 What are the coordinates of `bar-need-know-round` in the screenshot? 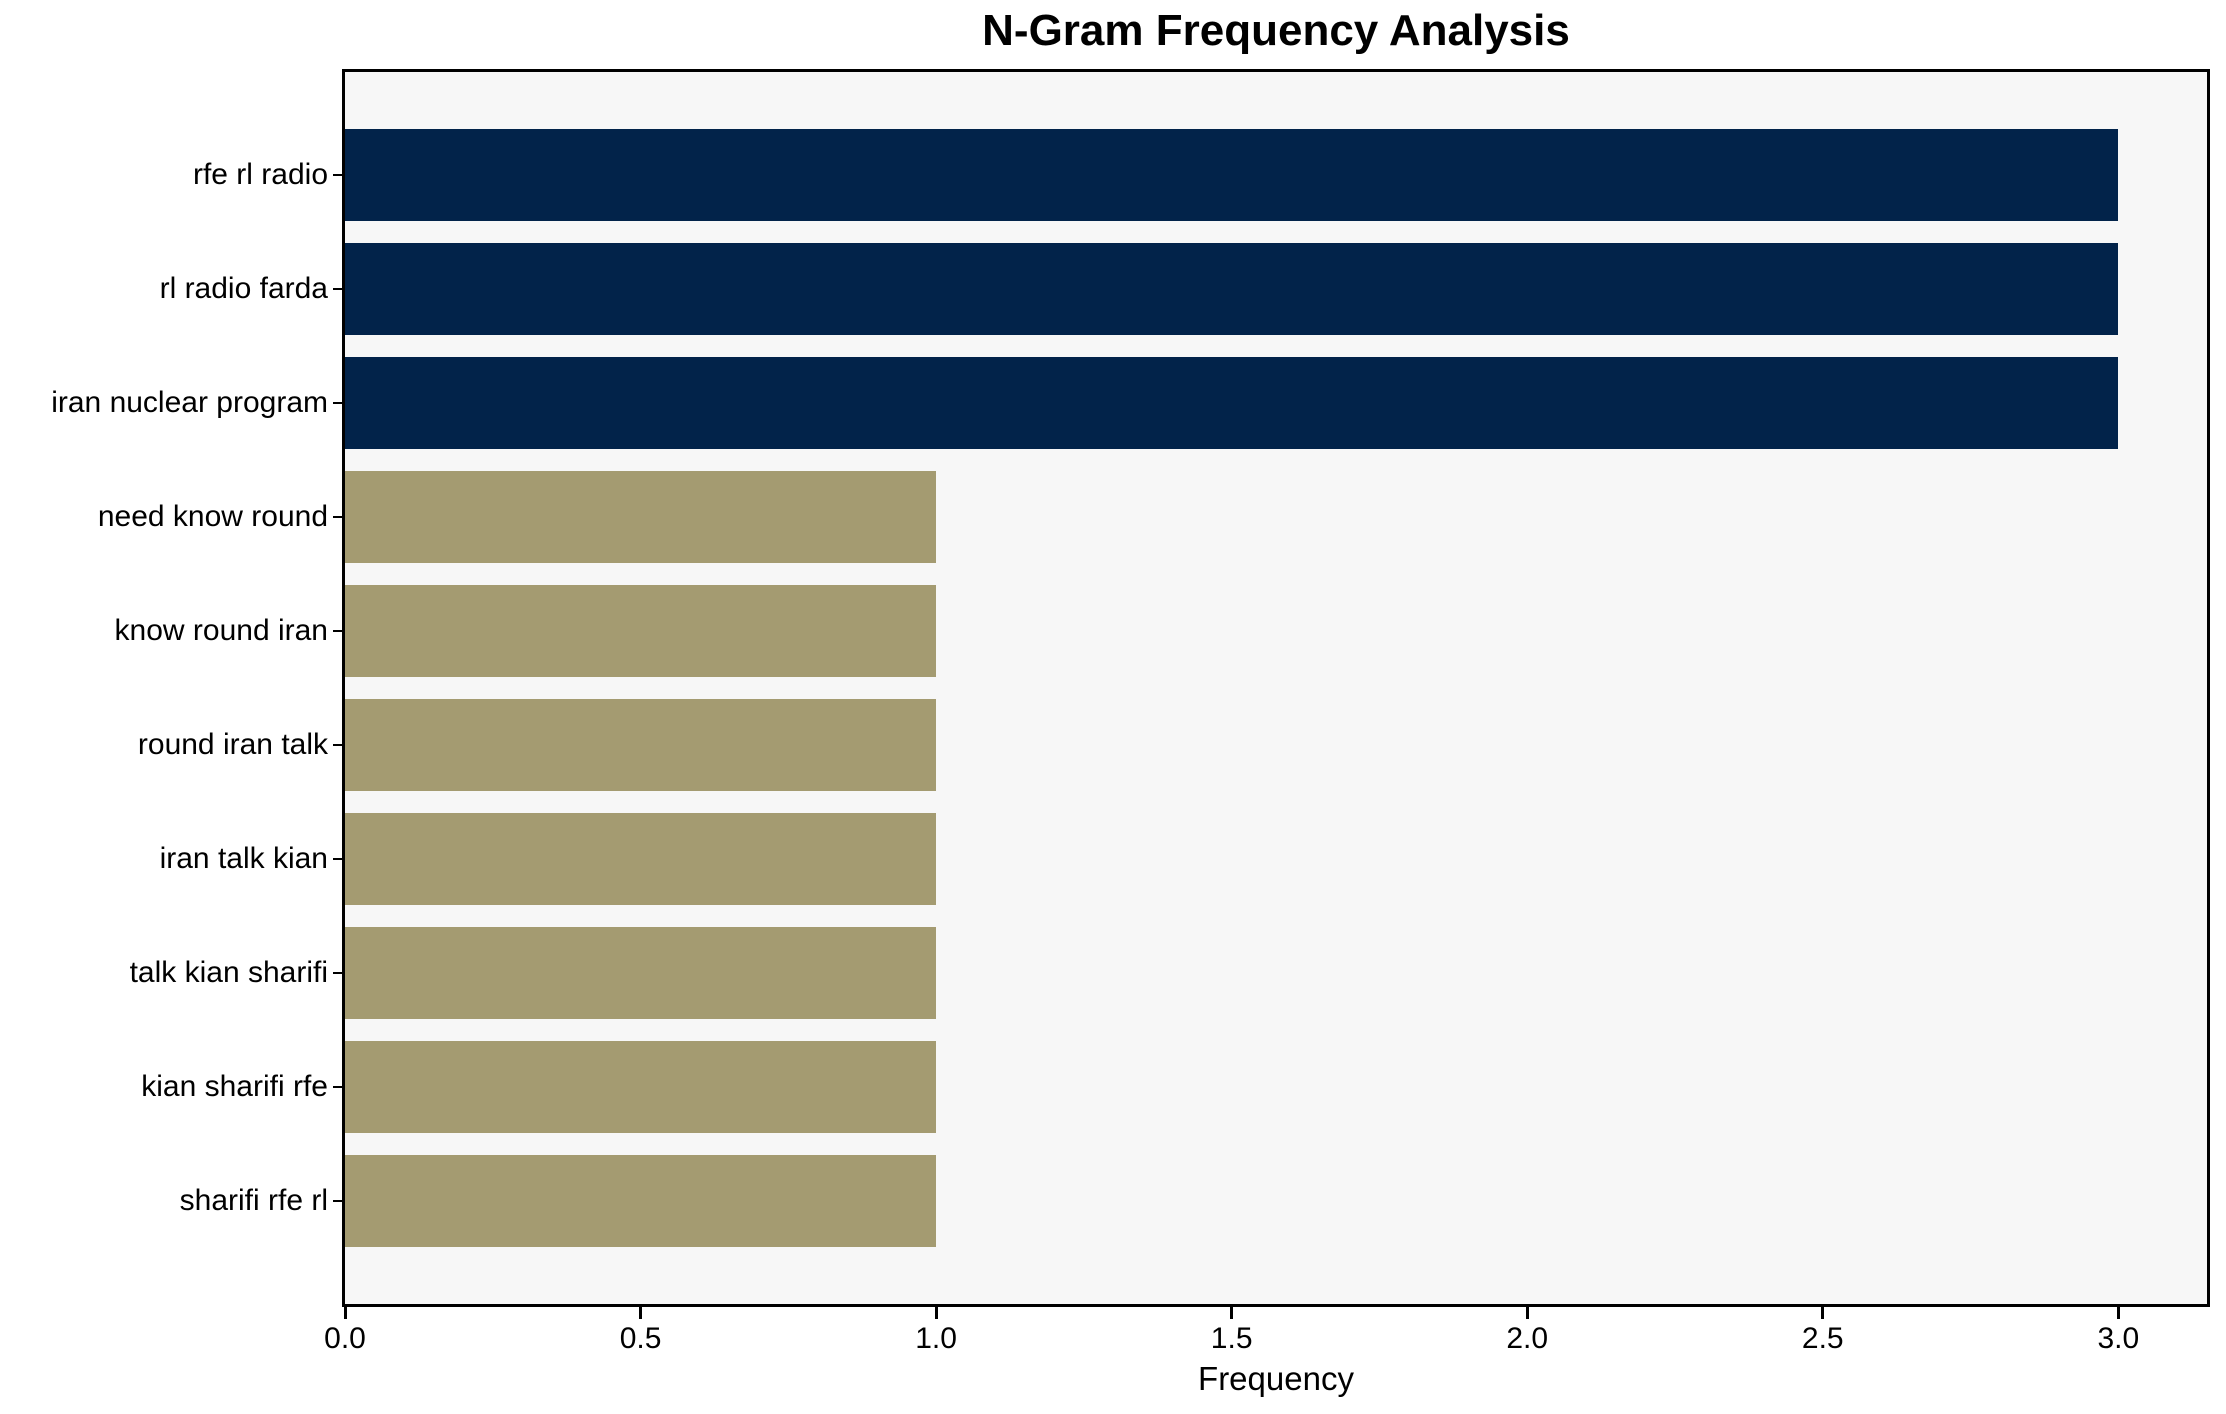 It's located at (641, 517).